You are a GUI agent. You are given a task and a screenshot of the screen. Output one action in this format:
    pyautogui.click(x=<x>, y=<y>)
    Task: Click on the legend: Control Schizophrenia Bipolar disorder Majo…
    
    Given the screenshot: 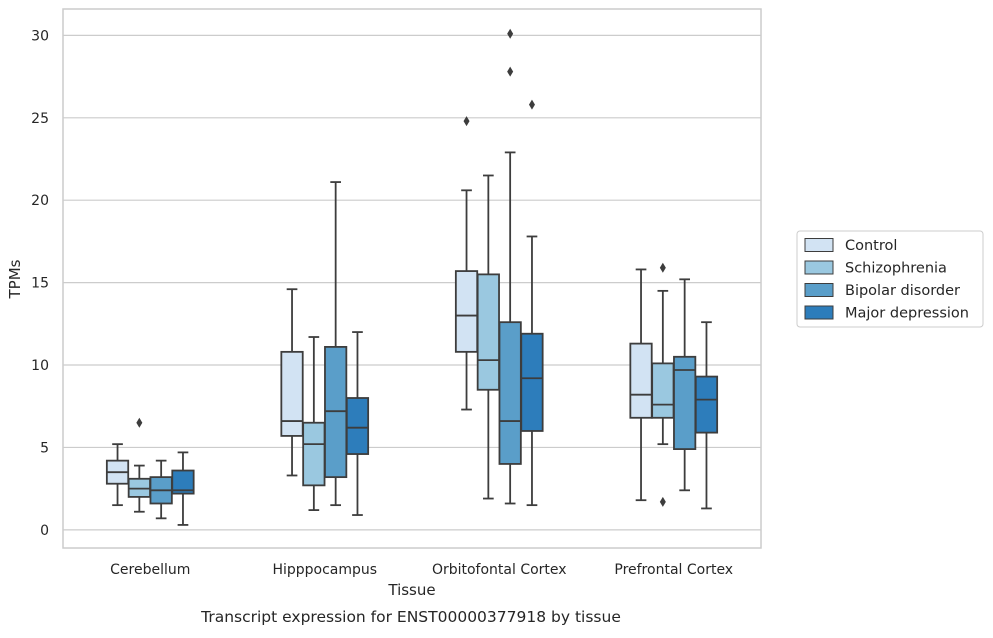 What is the action you would take?
    pyautogui.click(x=890, y=279)
    